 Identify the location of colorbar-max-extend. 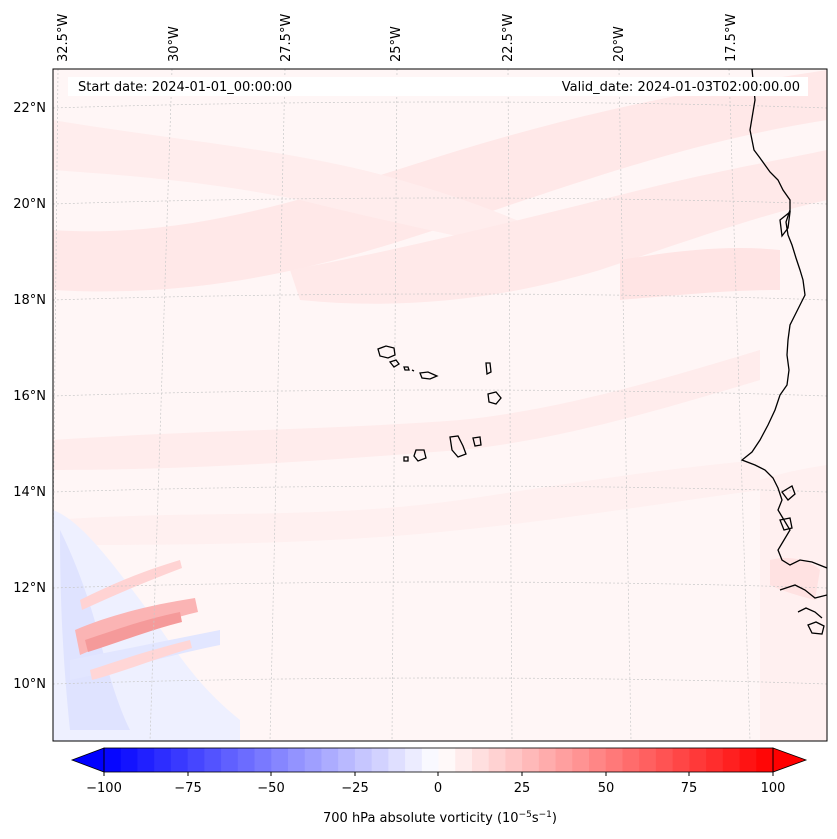
(790, 760).